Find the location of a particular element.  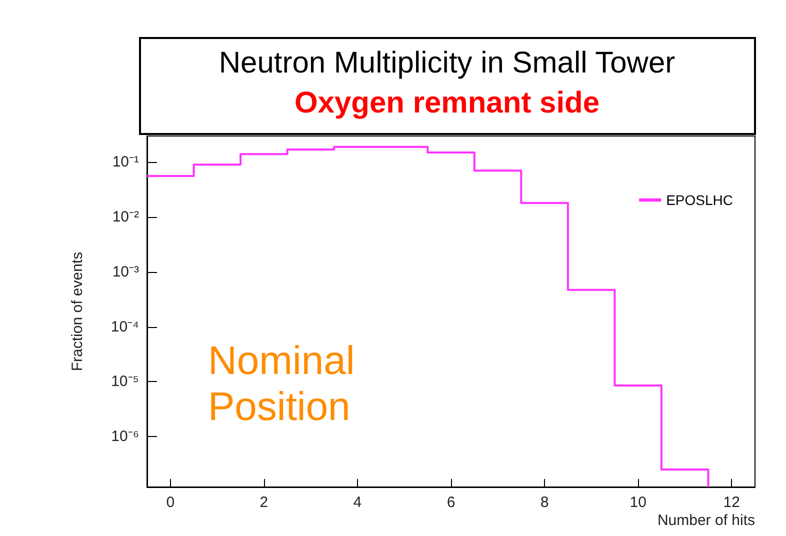

x-tick-label: 0 is located at coordinates (170, 502).